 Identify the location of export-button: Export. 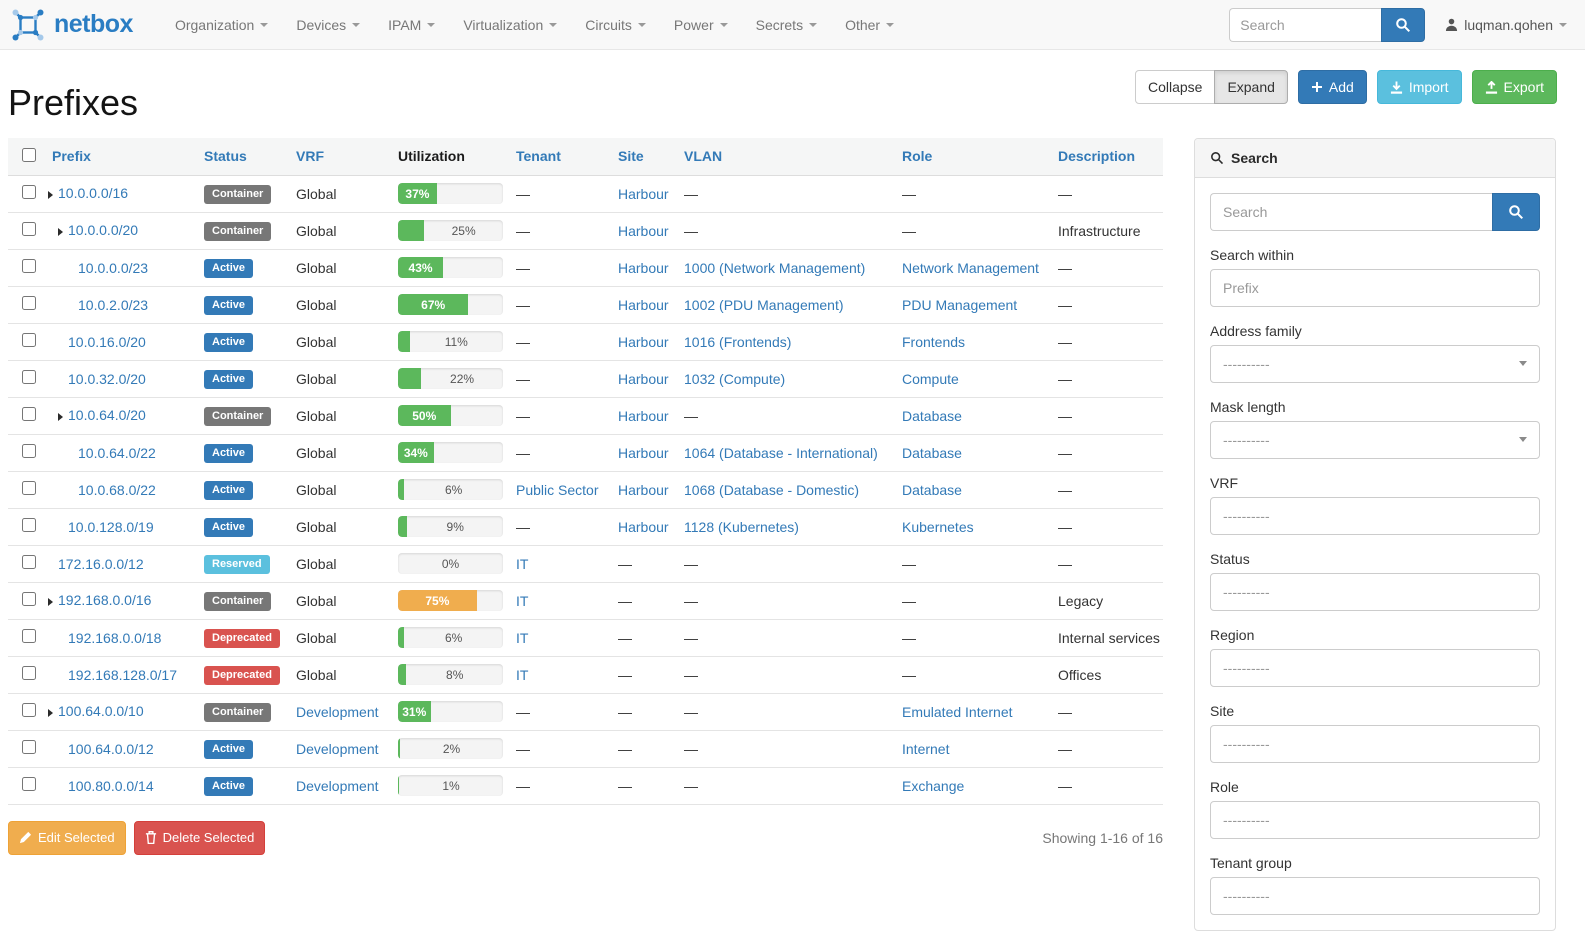
(1514, 87).